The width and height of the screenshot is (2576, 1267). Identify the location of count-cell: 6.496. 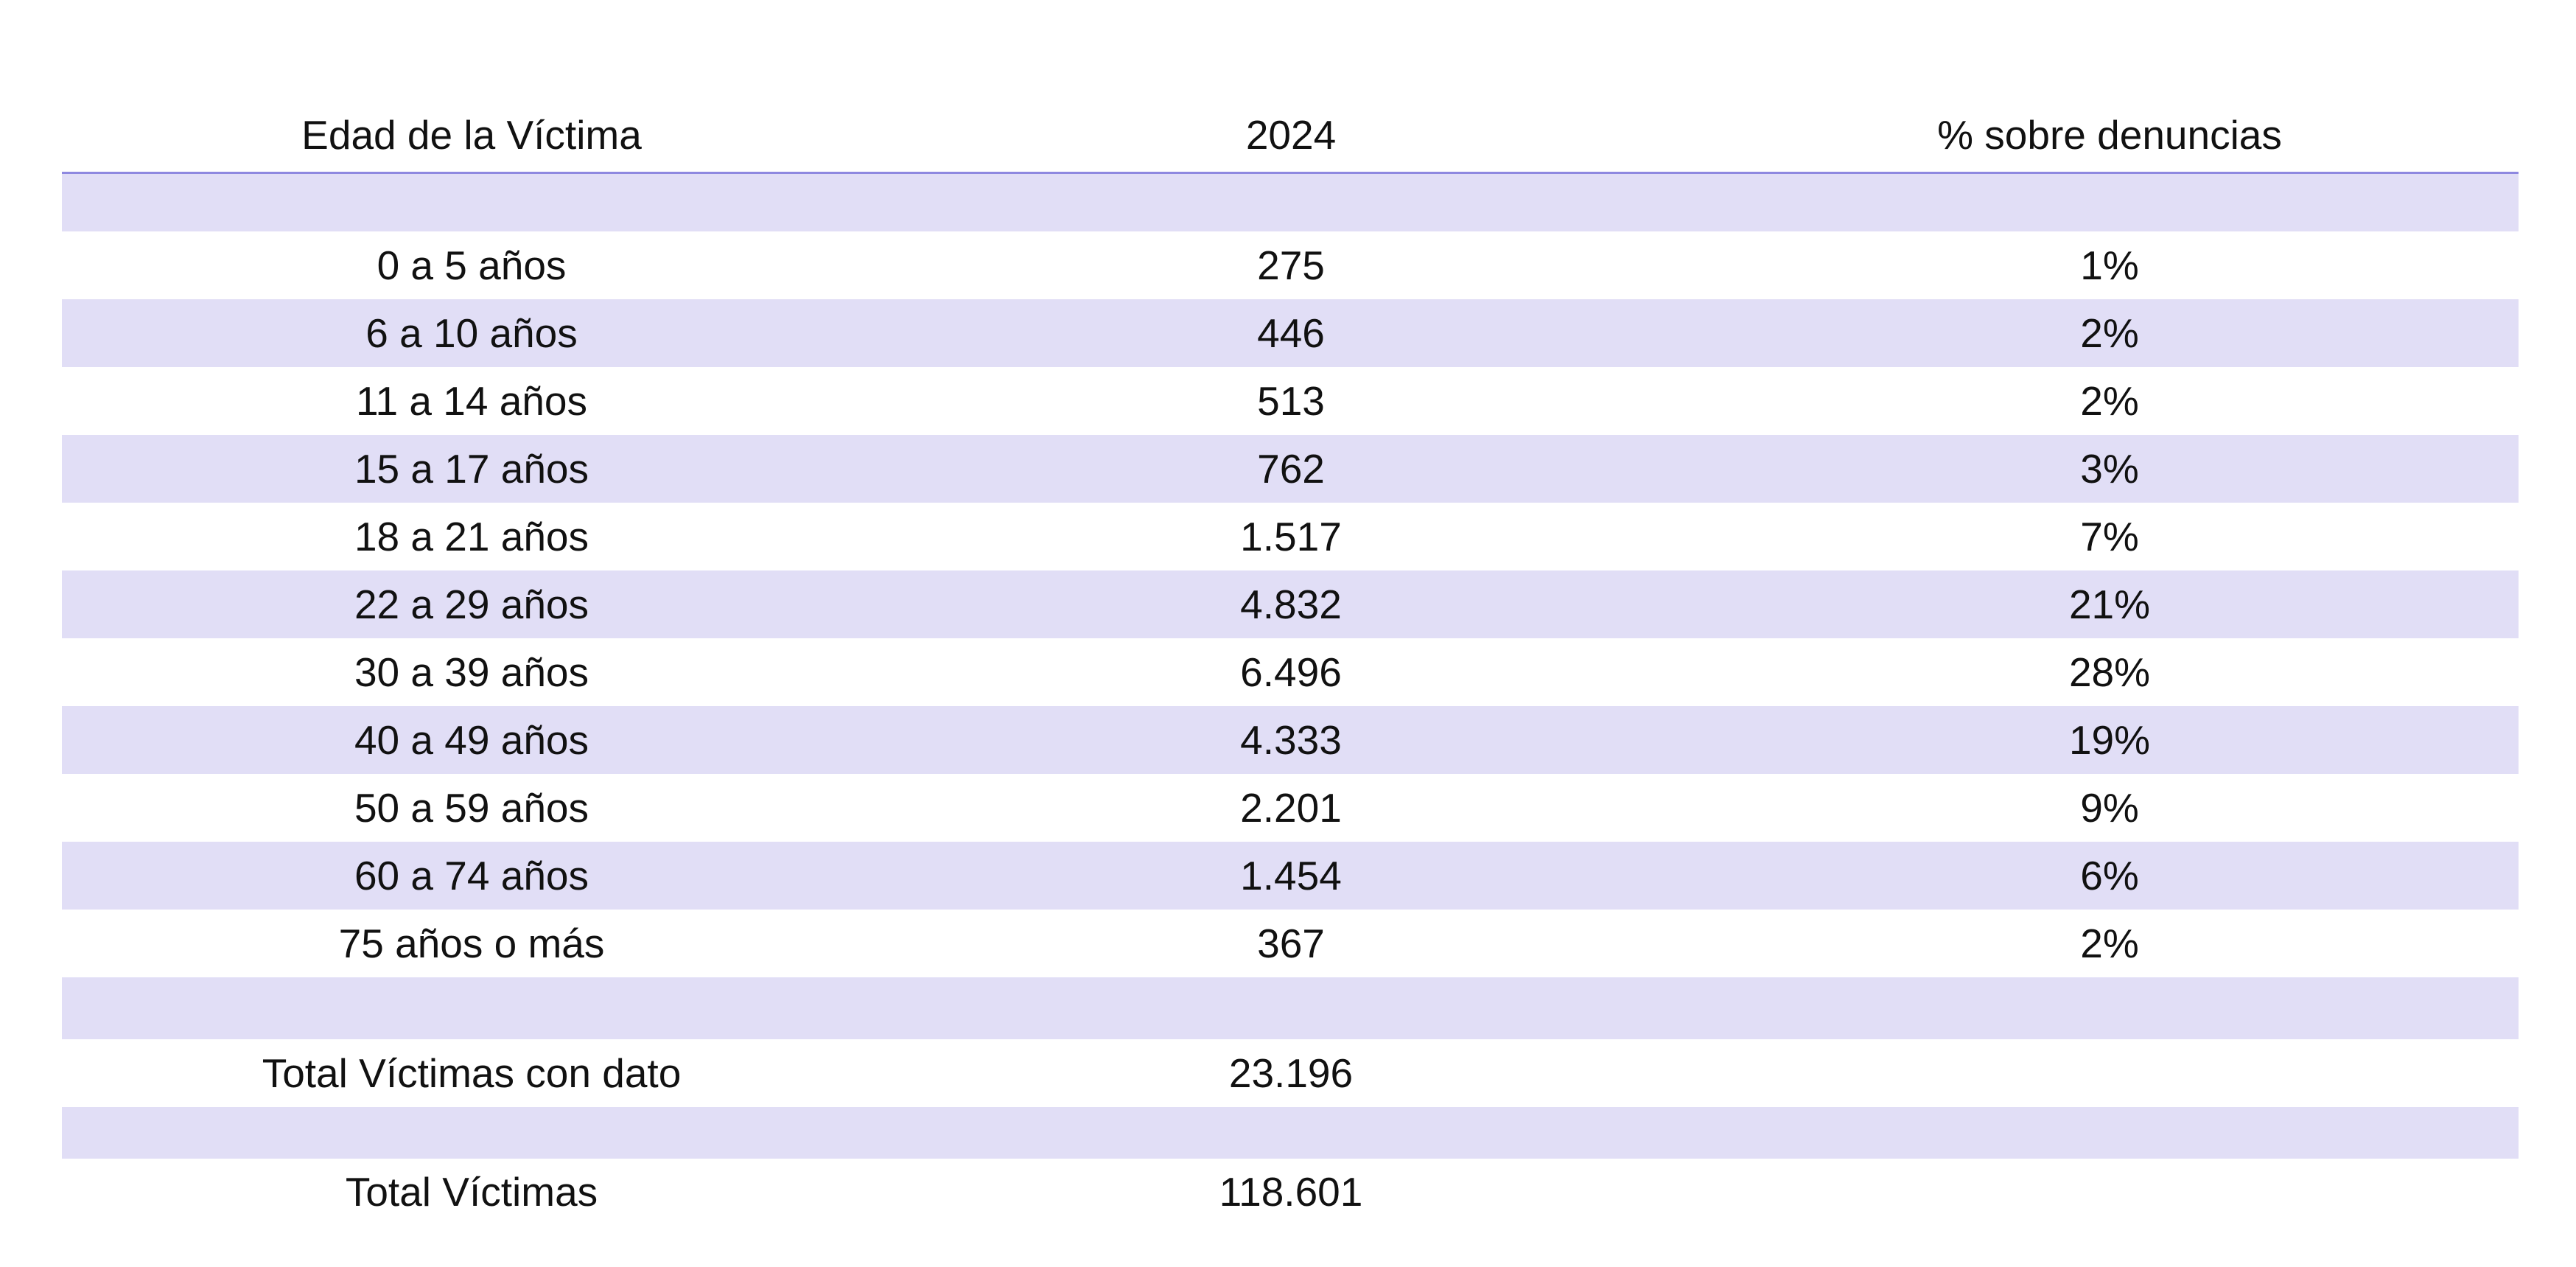
(1291, 672).